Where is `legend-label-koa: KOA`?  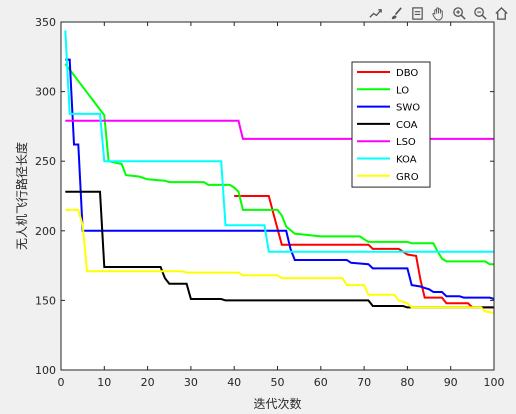 legend-label-koa: KOA is located at coordinates (406, 160).